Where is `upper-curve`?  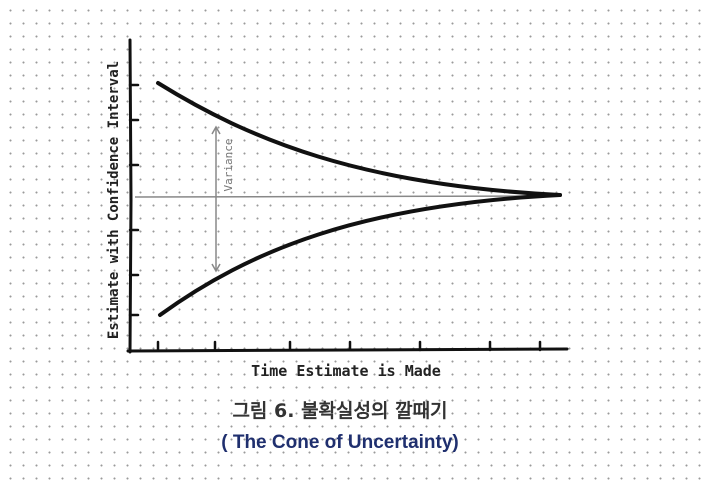 upper-curve is located at coordinates (359, 139).